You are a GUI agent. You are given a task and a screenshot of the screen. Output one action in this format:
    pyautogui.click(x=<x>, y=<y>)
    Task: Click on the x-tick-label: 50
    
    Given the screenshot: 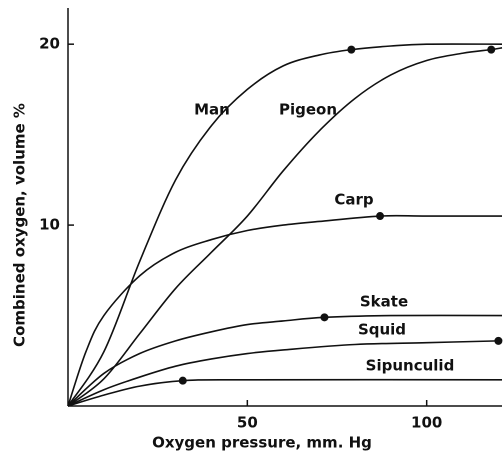 What is the action you would take?
    pyautogui.click(x=247, y=423)
    